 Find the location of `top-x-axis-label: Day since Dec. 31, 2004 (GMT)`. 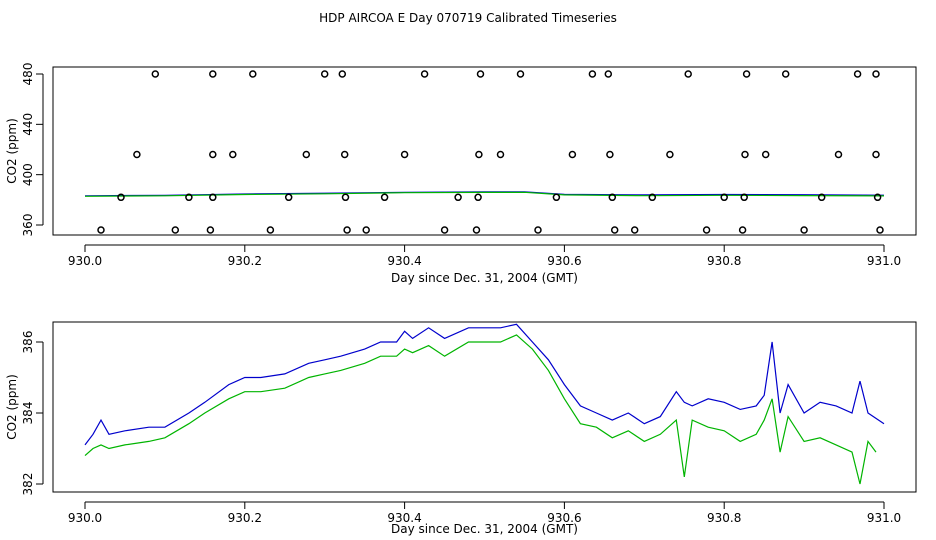

top-x-axis-label: Day since Dec. 31, 2004 (GMT) is located at coordinates (484, 278).